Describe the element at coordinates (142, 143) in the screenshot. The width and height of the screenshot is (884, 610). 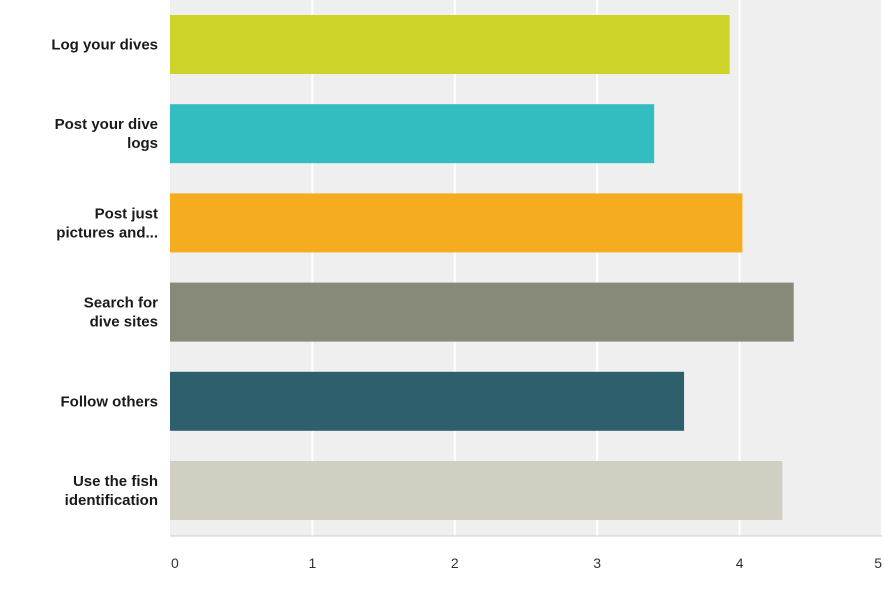
I see `category-label-line: logs` at that location.